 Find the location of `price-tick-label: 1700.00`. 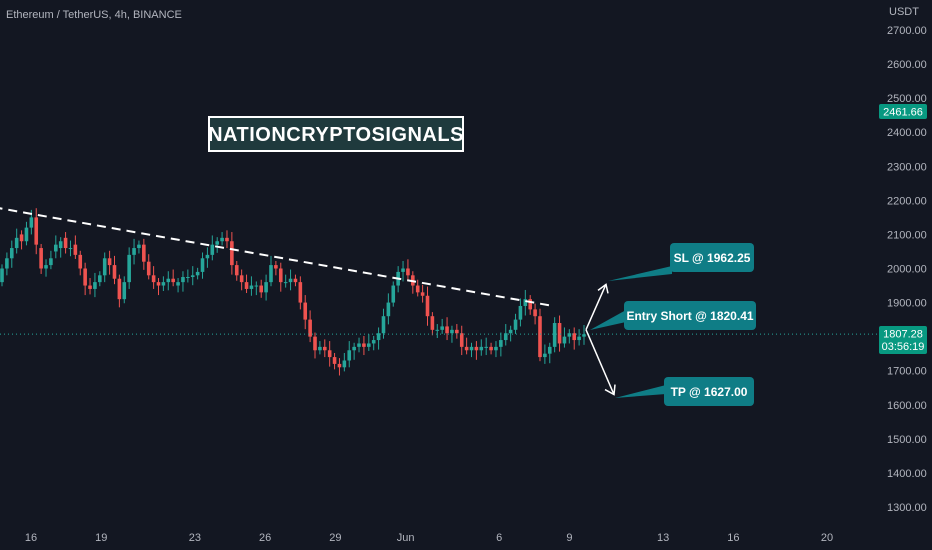

price-tick-label: 1700.00 is located at coordinates (907, 372).